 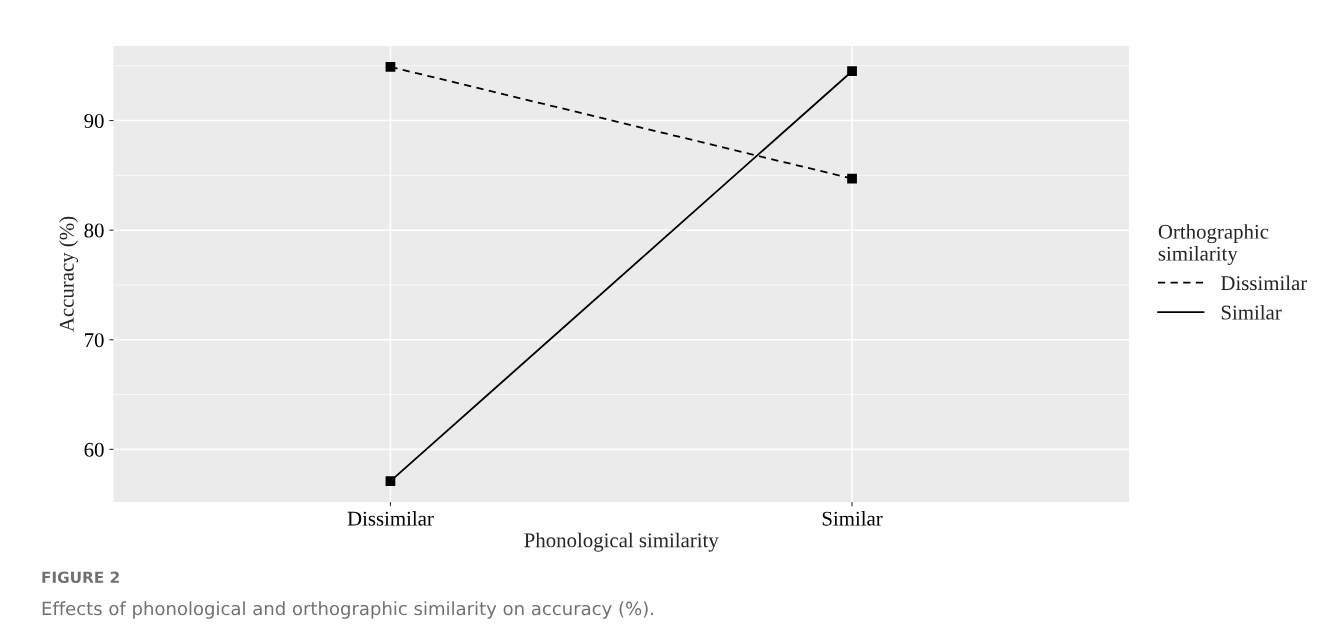 What do you see at coordinates (80, 577) in the screenshot?
I see `caption: FIGURE 2` at bounding box center [80, 577].